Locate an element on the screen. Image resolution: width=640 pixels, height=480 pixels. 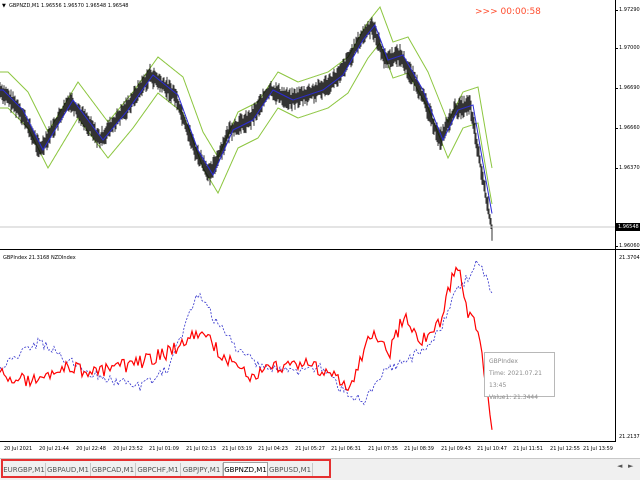
time-label: 21 Jul 12:55 is located at coordinates (565, 449).